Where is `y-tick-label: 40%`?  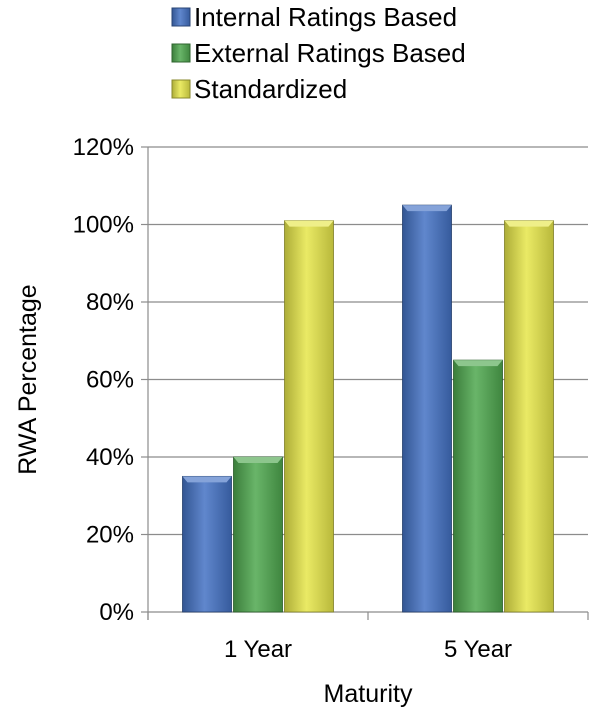 y-tick-label: 40% is located at coordinates (110, 457).